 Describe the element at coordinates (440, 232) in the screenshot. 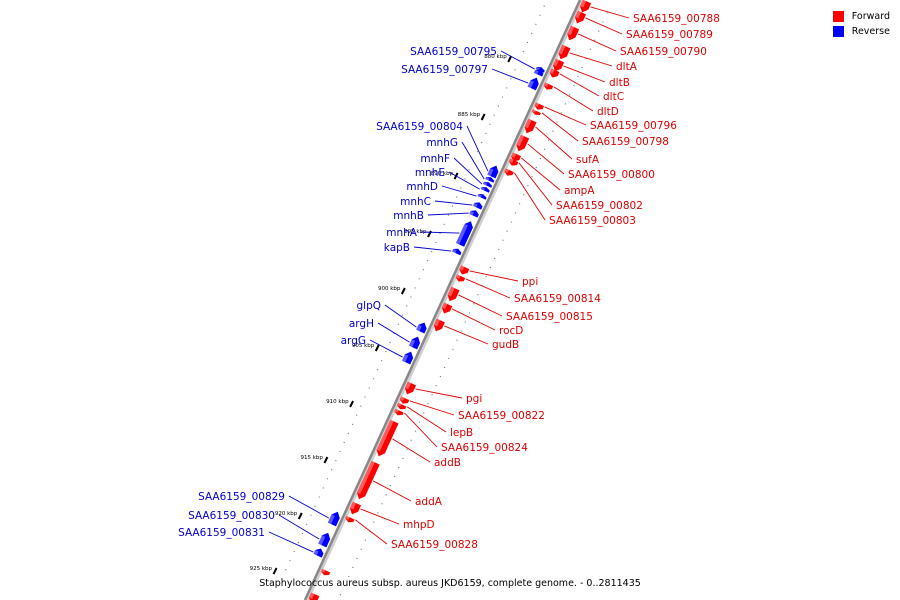

I see `label-mnhA-leader` at that location.